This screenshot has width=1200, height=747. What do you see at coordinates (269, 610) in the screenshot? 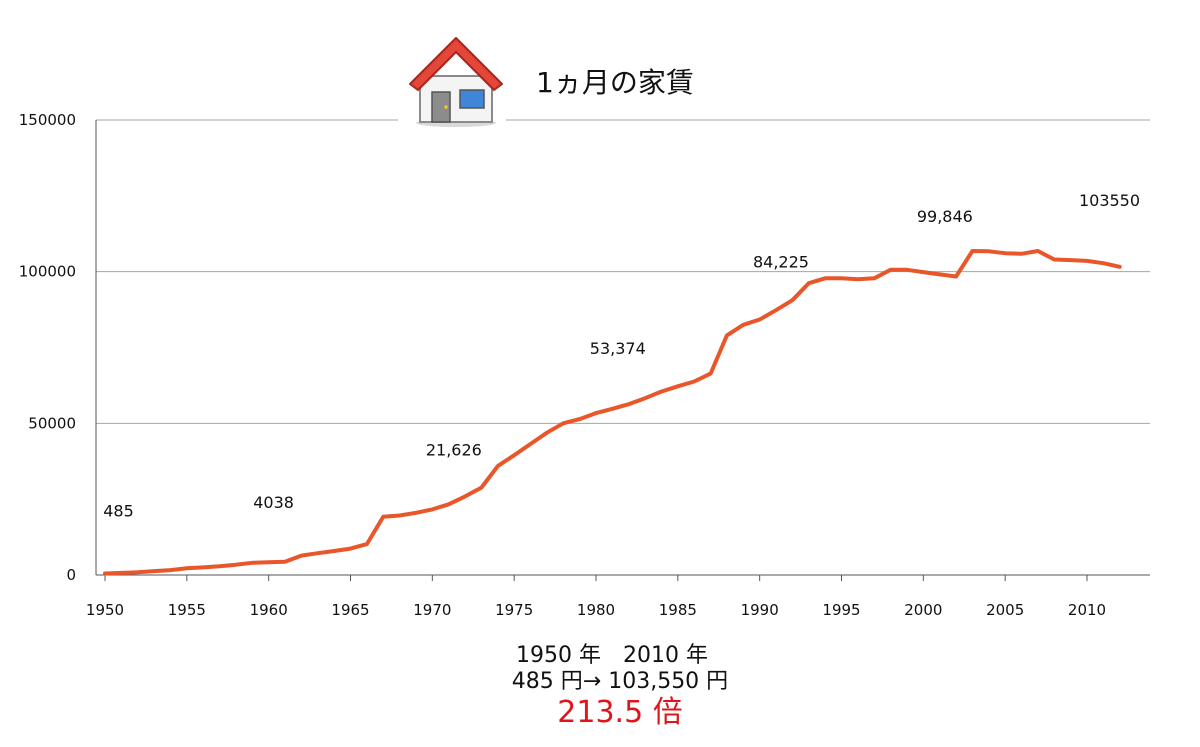
I see `x-tick-label: 1960` at bounding box center [269, 610].